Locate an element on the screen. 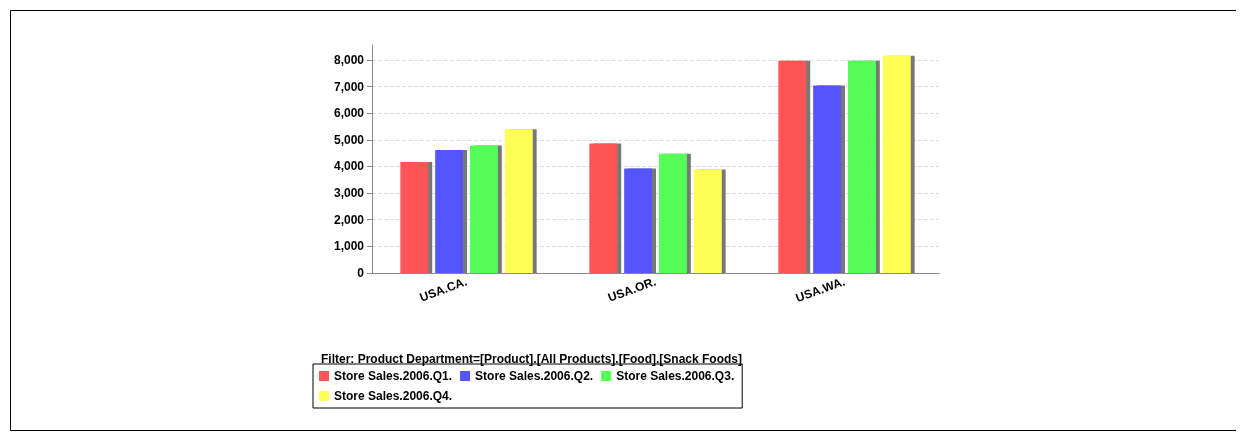 This screenshot has width=1244, height=447. legend-label: Store Sales.2006.Q2. is located at coordinates (534, 376).